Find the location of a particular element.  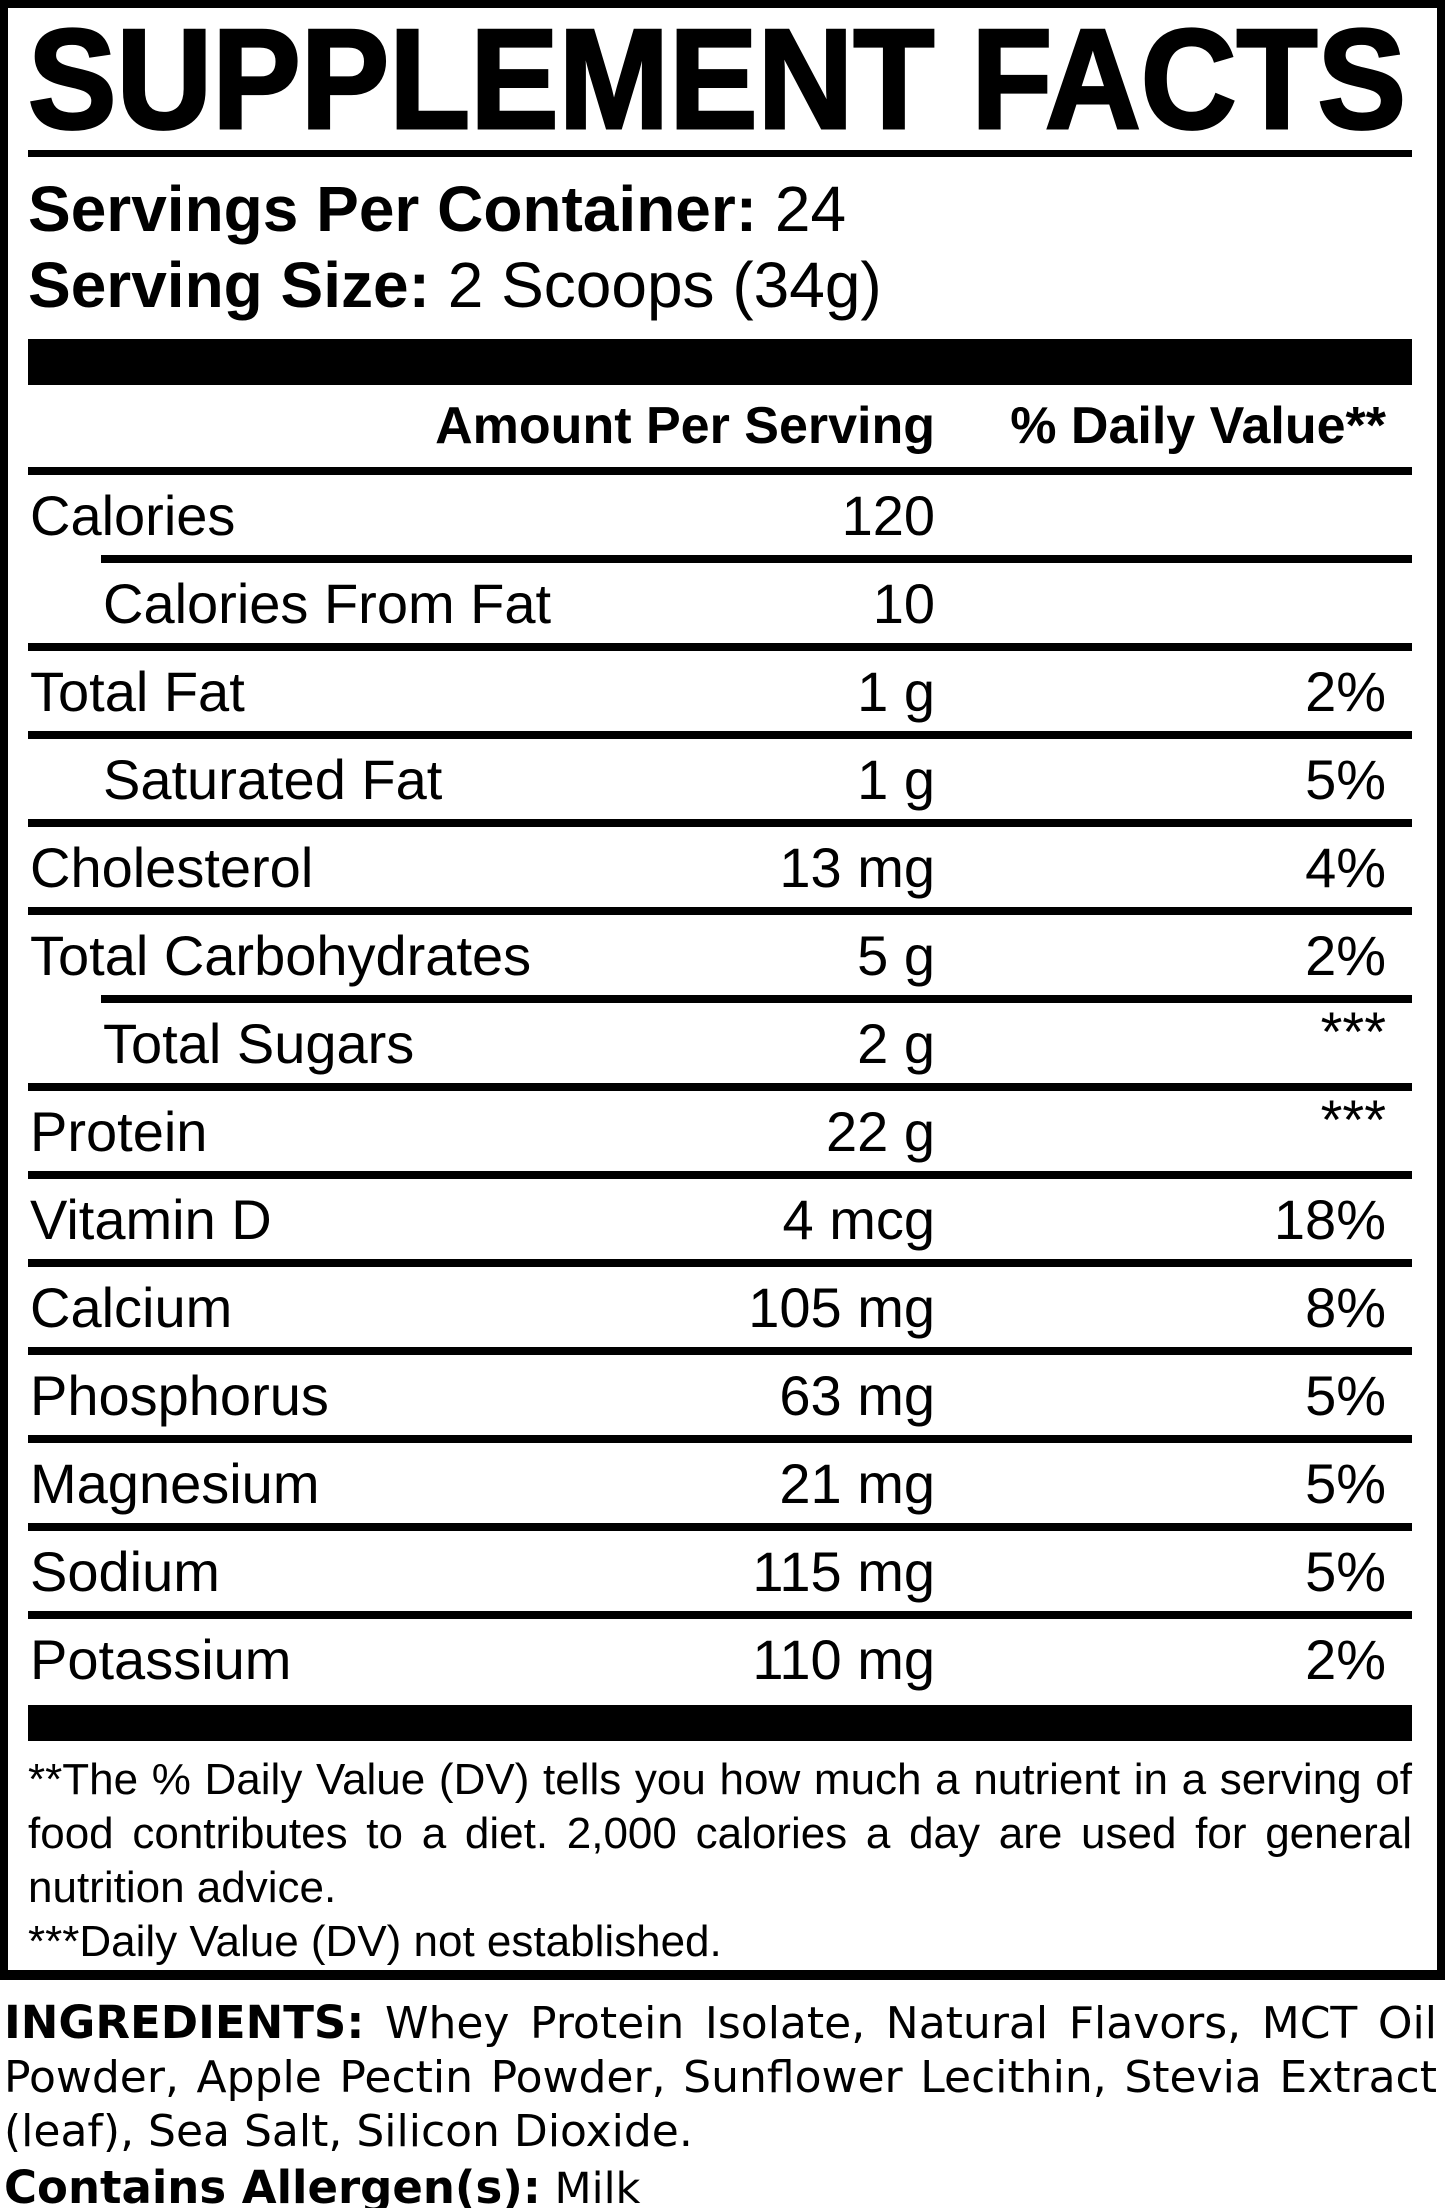

allergen-line: Contains Allergen(s): Milk is located at coordinates (720, 2184).